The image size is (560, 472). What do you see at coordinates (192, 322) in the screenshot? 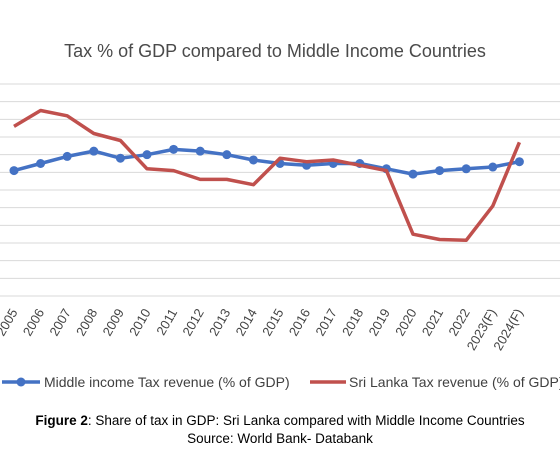
I see `x-tick-label: 2012` at bounding box center [192, 322].